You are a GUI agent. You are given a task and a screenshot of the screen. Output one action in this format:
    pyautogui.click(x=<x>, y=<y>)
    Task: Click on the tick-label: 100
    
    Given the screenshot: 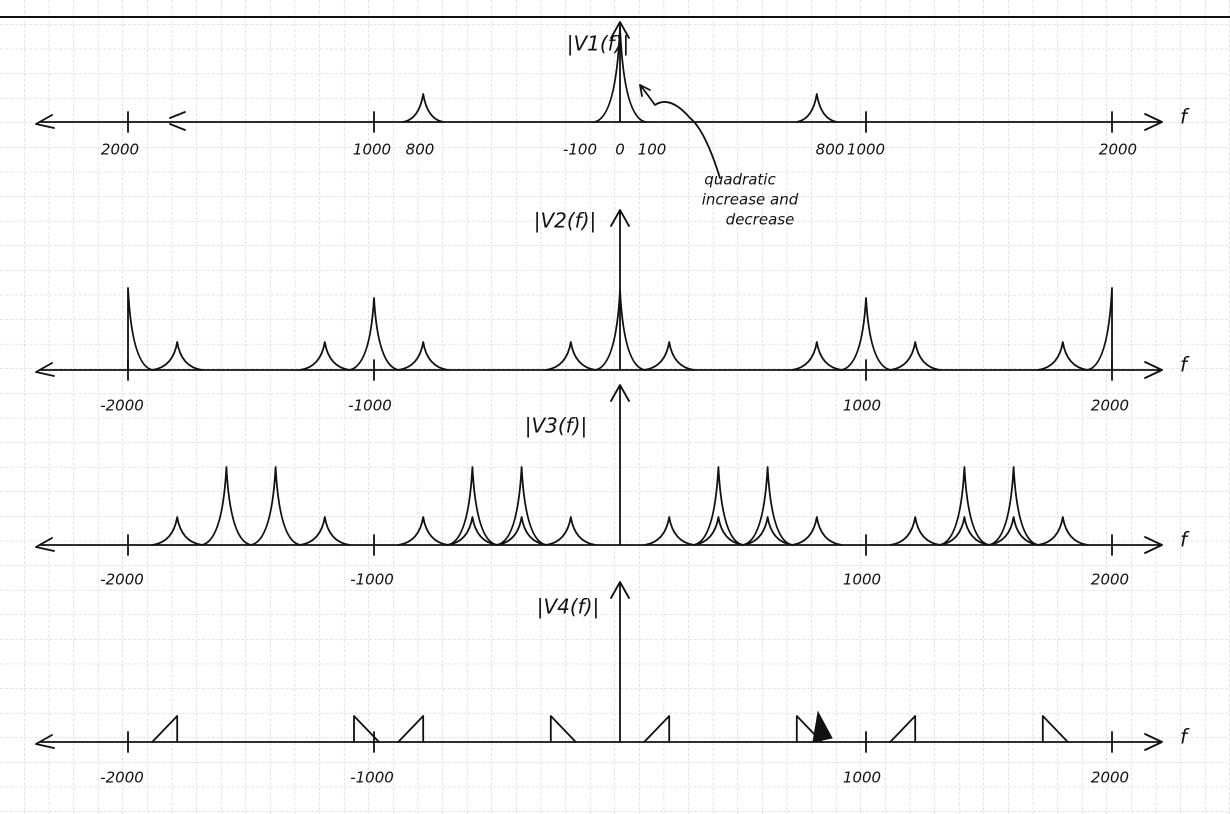 What is the action you would take?
    pyautogui.click(x=652, y=150)
    